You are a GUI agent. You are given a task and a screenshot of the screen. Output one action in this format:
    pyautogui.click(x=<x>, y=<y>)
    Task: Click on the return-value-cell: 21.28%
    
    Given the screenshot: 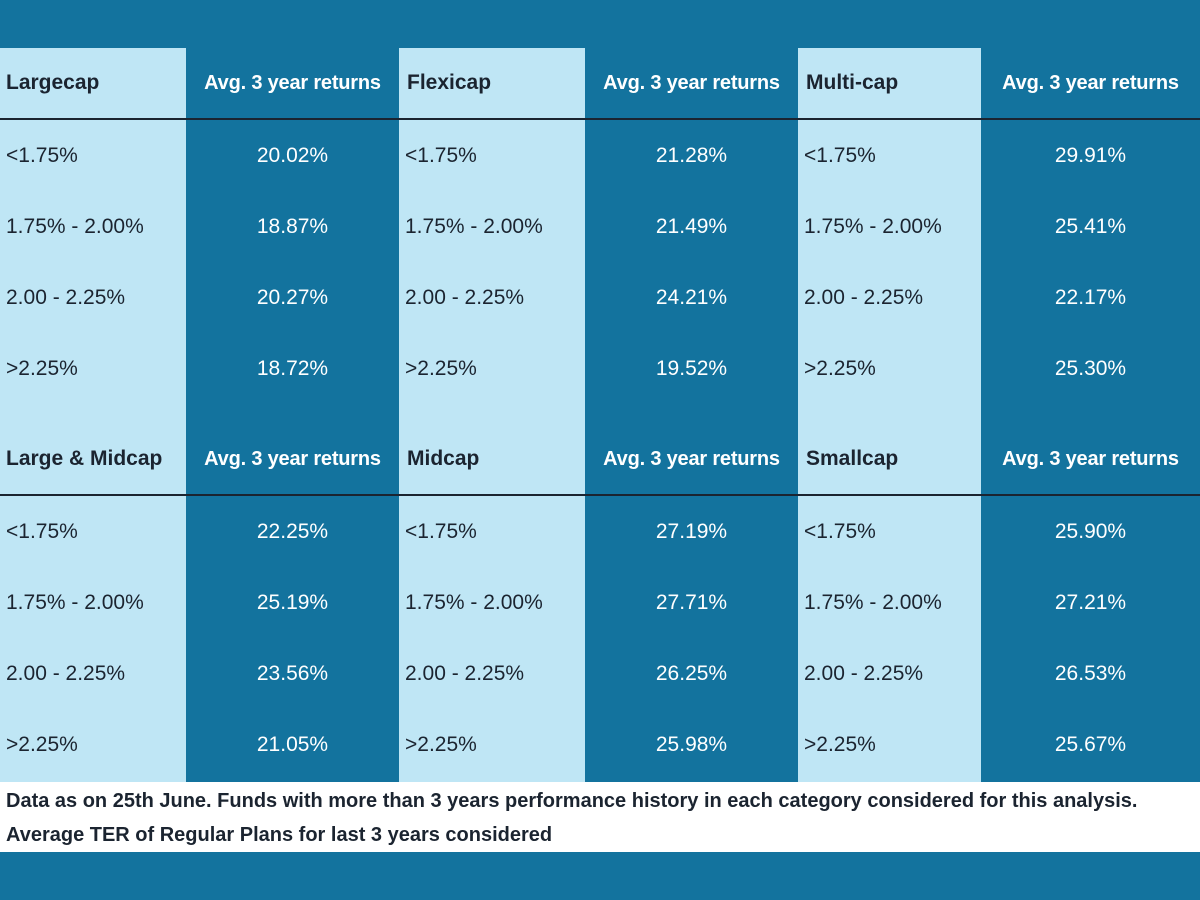 What is the action you would take?
    pyautogui.click(x=691, y=155)
    